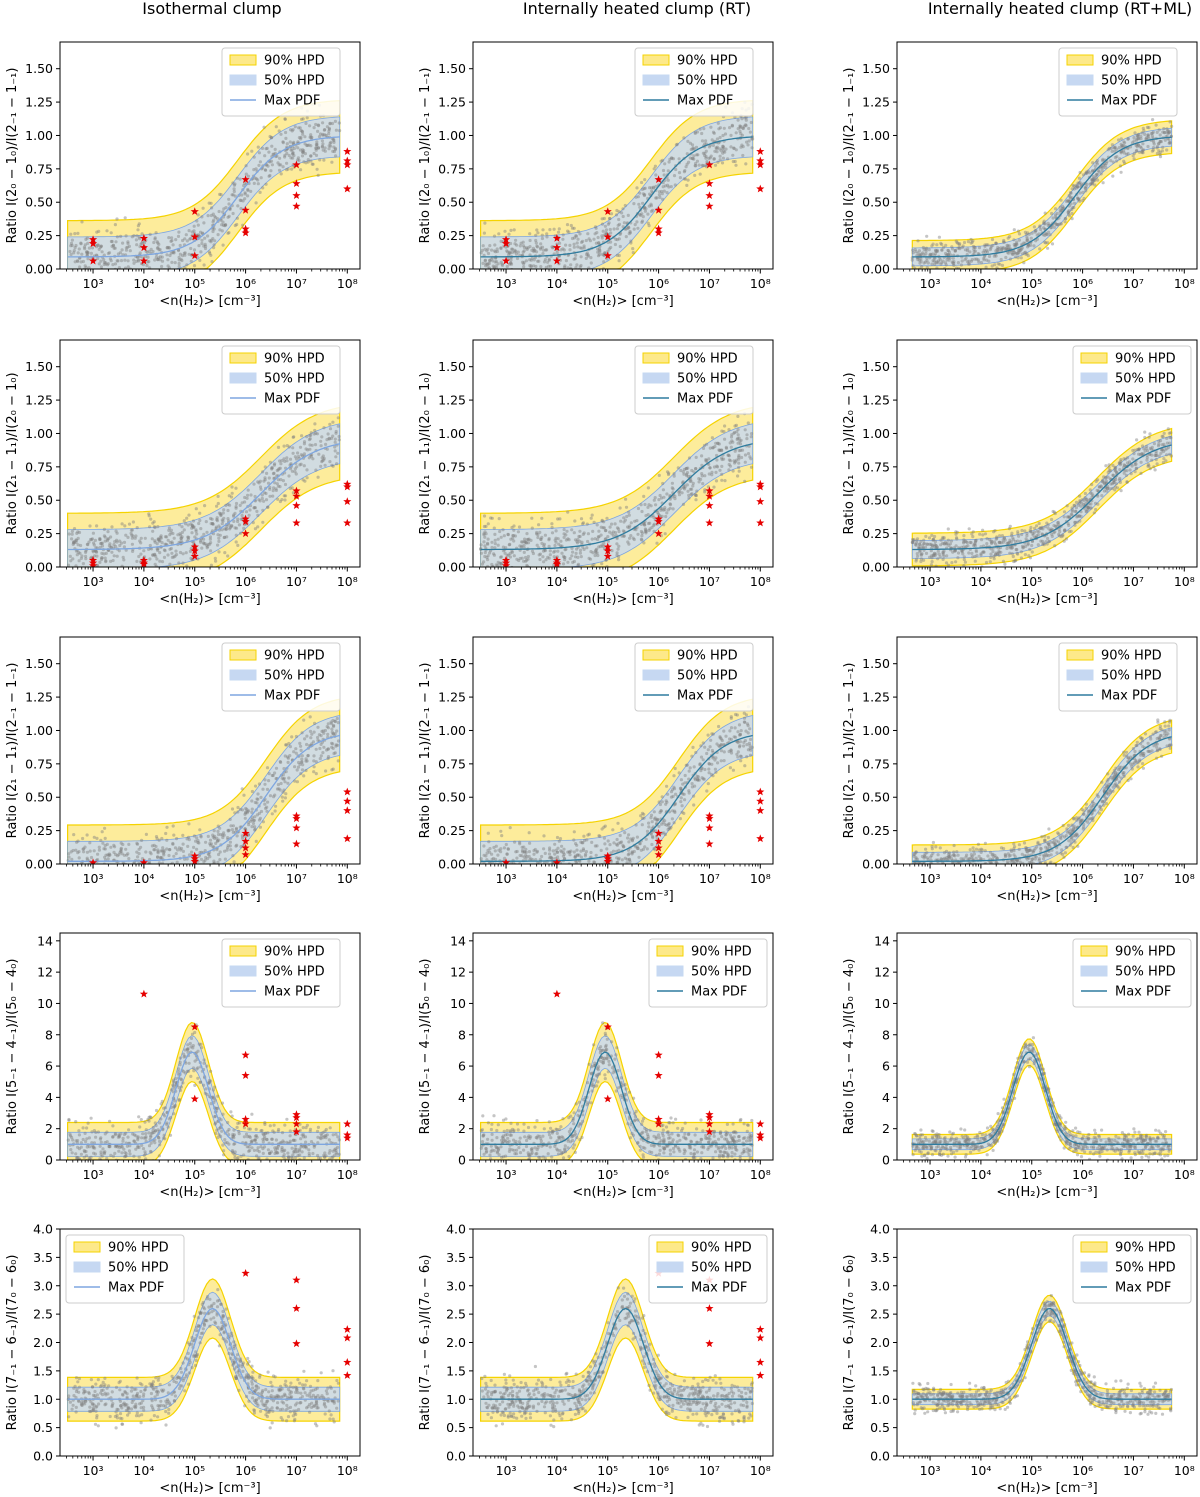 This screenshot has width=1200, height=1497. Describe the element at coordinates (980, 581) in the screenshot. I see `x-tick-label: 10⁴` at that location.